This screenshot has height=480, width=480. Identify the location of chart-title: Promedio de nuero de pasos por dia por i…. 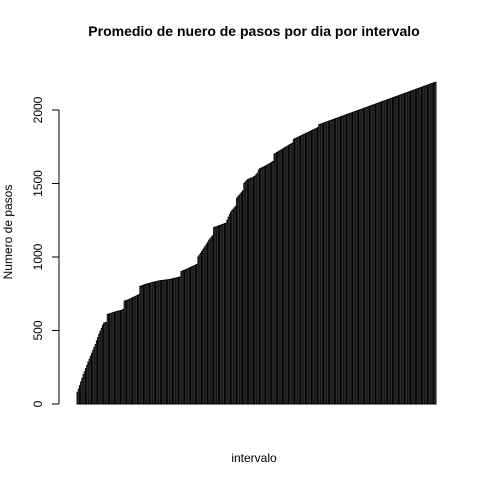
(253, 31).